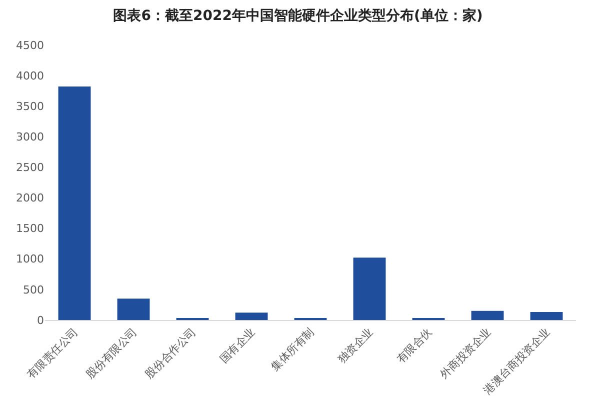  What do you see at coordinates (30, 229) in the screenshot?
I see `y-tick-label: 1500` at bounding box center [30, 229].